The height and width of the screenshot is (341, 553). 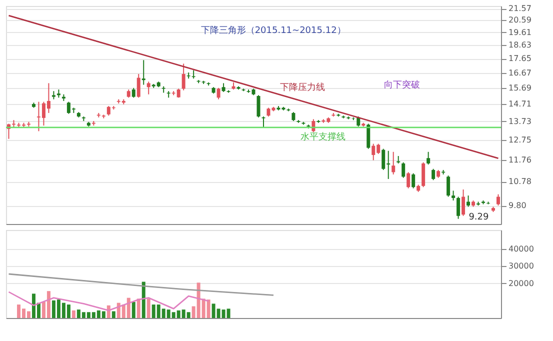 What do you see at coordinates (302, 88) in the screenshot?
I see `series-label: 下降压力线` at bounding box center [302, 88].